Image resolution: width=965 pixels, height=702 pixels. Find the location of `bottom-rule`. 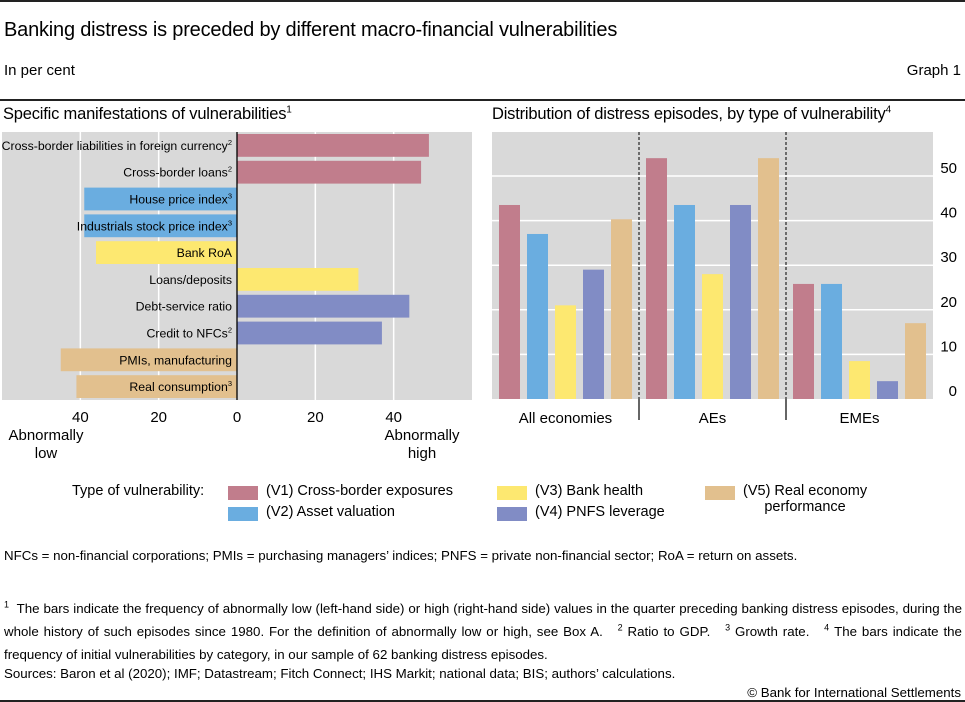

bottom-rule is located at coordinates (482, 701).